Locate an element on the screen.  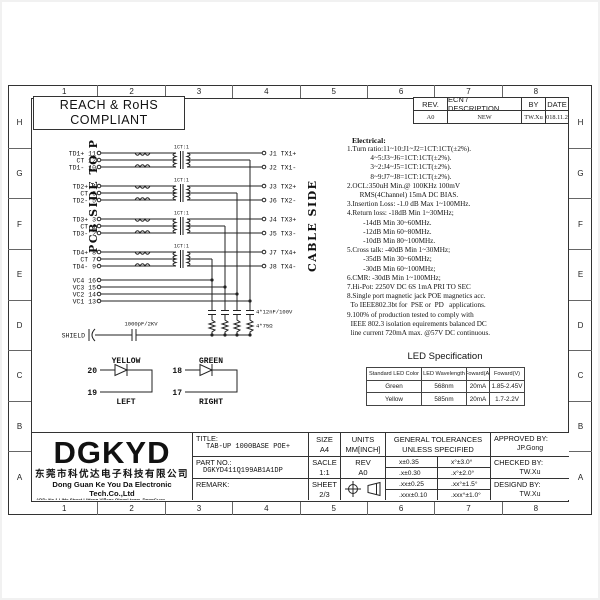
zone-row-label: G is located at coordinates (580, 174).